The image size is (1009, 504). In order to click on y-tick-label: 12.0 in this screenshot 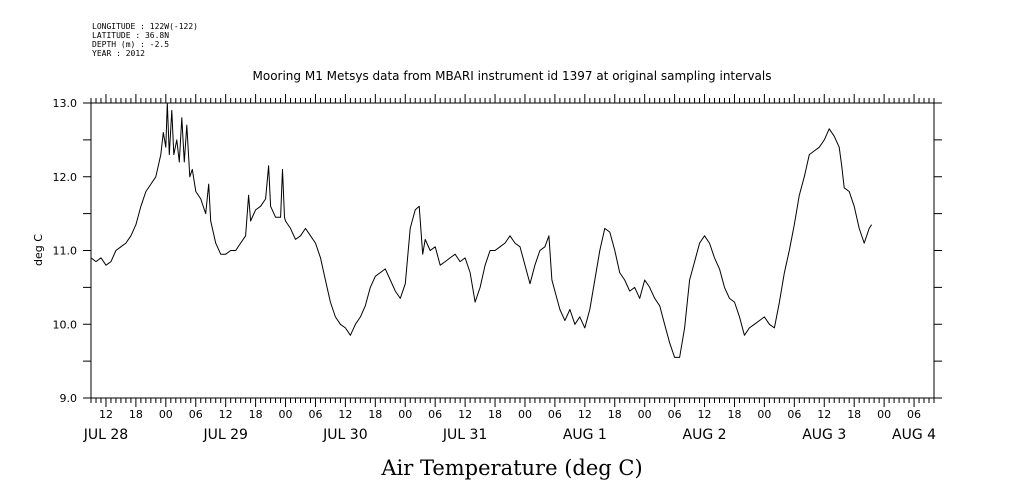, I will do `click(65, 177)`.